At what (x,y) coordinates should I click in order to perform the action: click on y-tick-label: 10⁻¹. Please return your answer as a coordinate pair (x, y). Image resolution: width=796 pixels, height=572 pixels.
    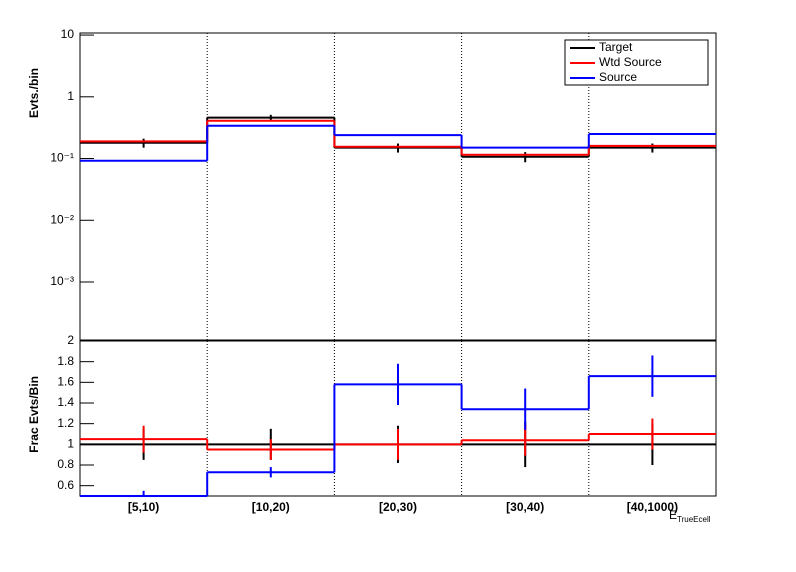
    Looking at the image, I should click on (62, 158).